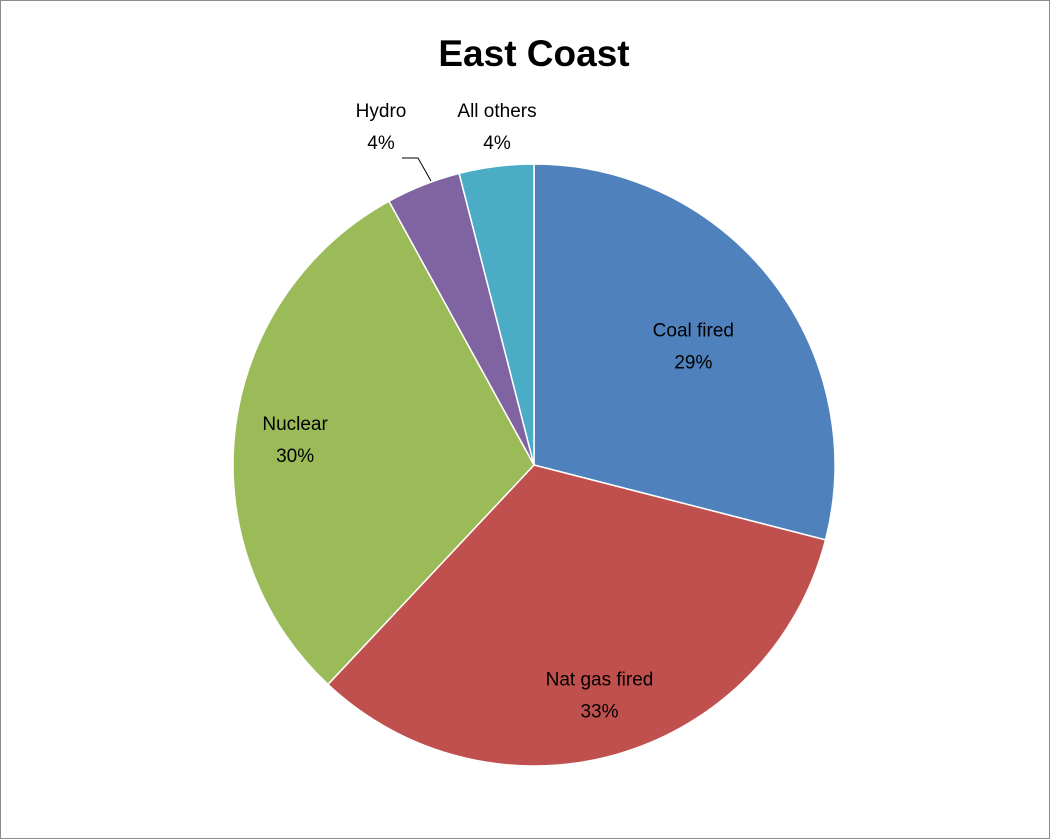 Image resolution: width=1050 pixels, height=839 pixels. I want to click on data-label-name-nat-gas-fired: Nat gas fired, so click(600, 679).